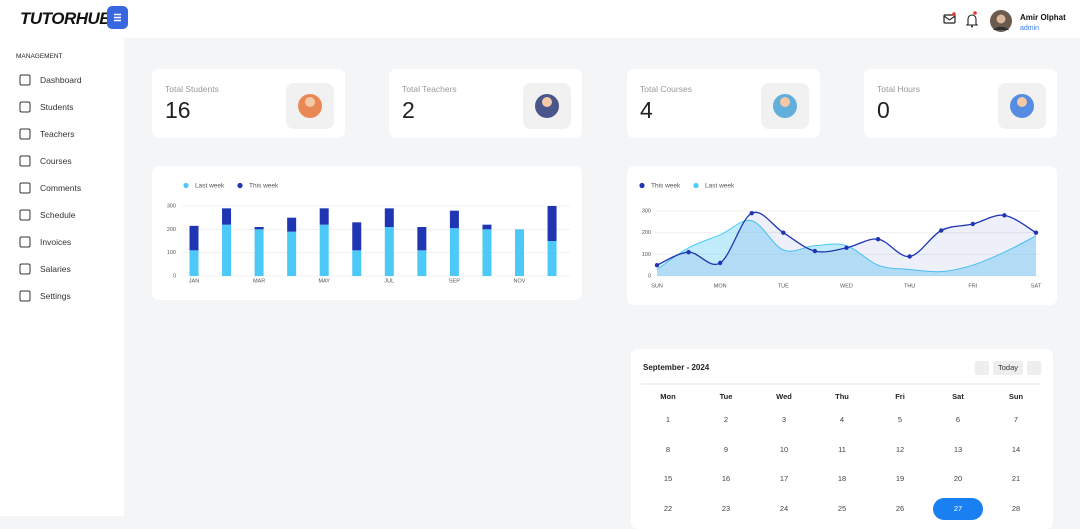  What do you see at coordinates (192, 89) in the screenshot?
I see `stat-label: Total Students` at bounding box center [192, 89].